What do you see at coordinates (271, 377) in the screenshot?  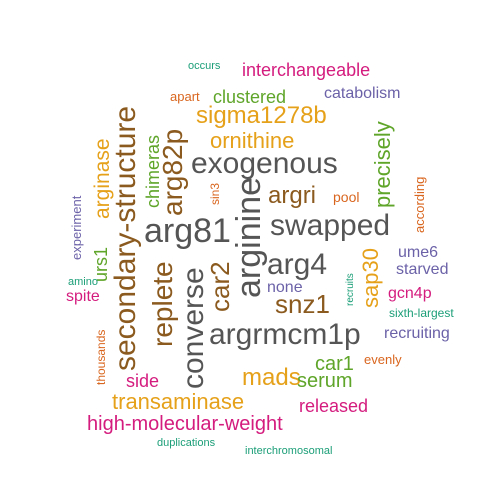 I see `word-mads: mads` at bounding box center [271, 377].